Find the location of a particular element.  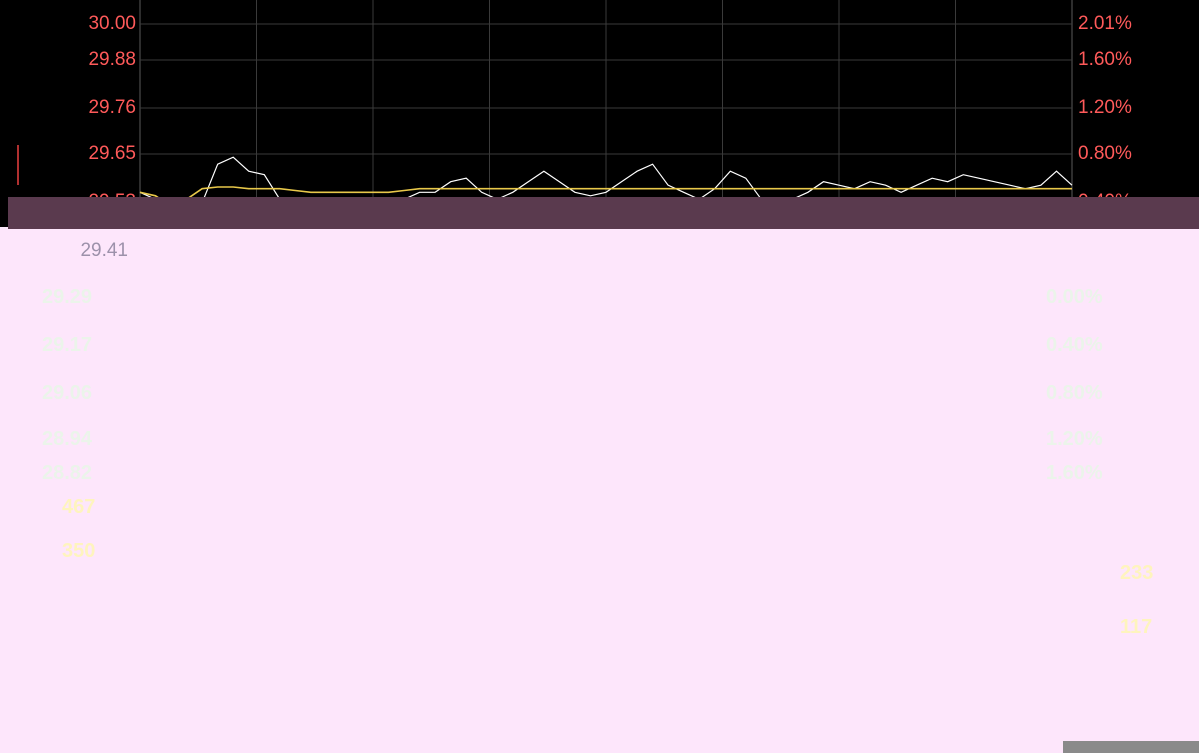

right-tick-label-8: 1.20% is located at coordinates (1074, 439).